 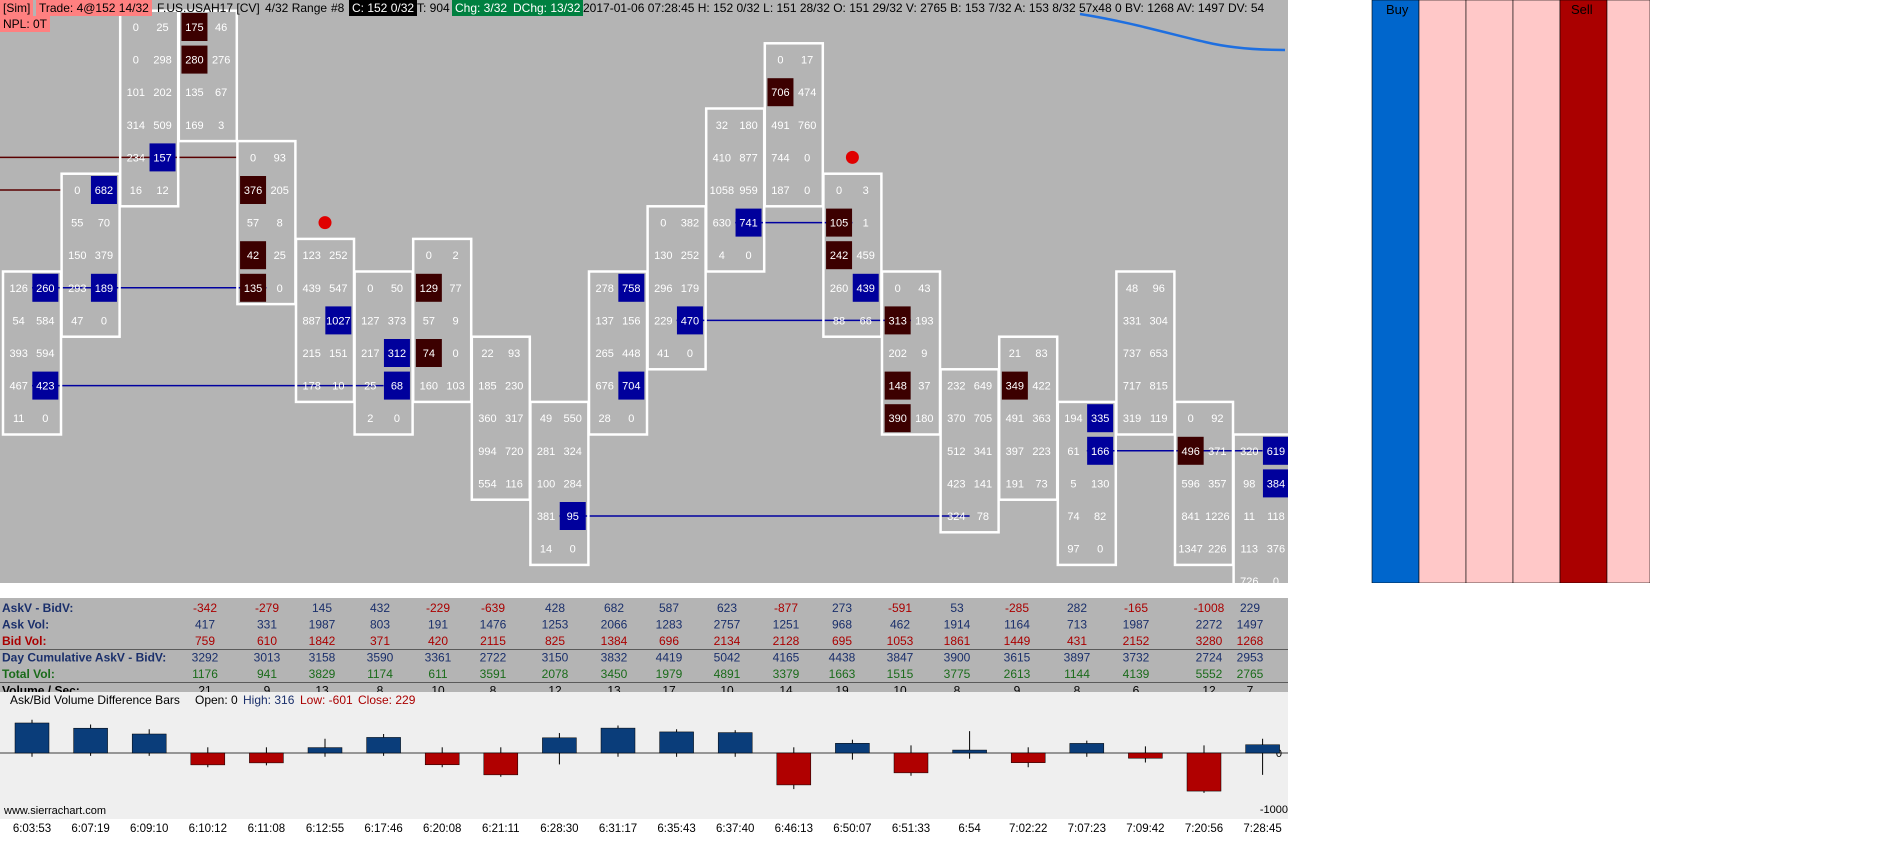 What do you see at coordinates (280, 191) in the screenshot?
I see `ask-volume: 205` at bounding box center [280, 191].